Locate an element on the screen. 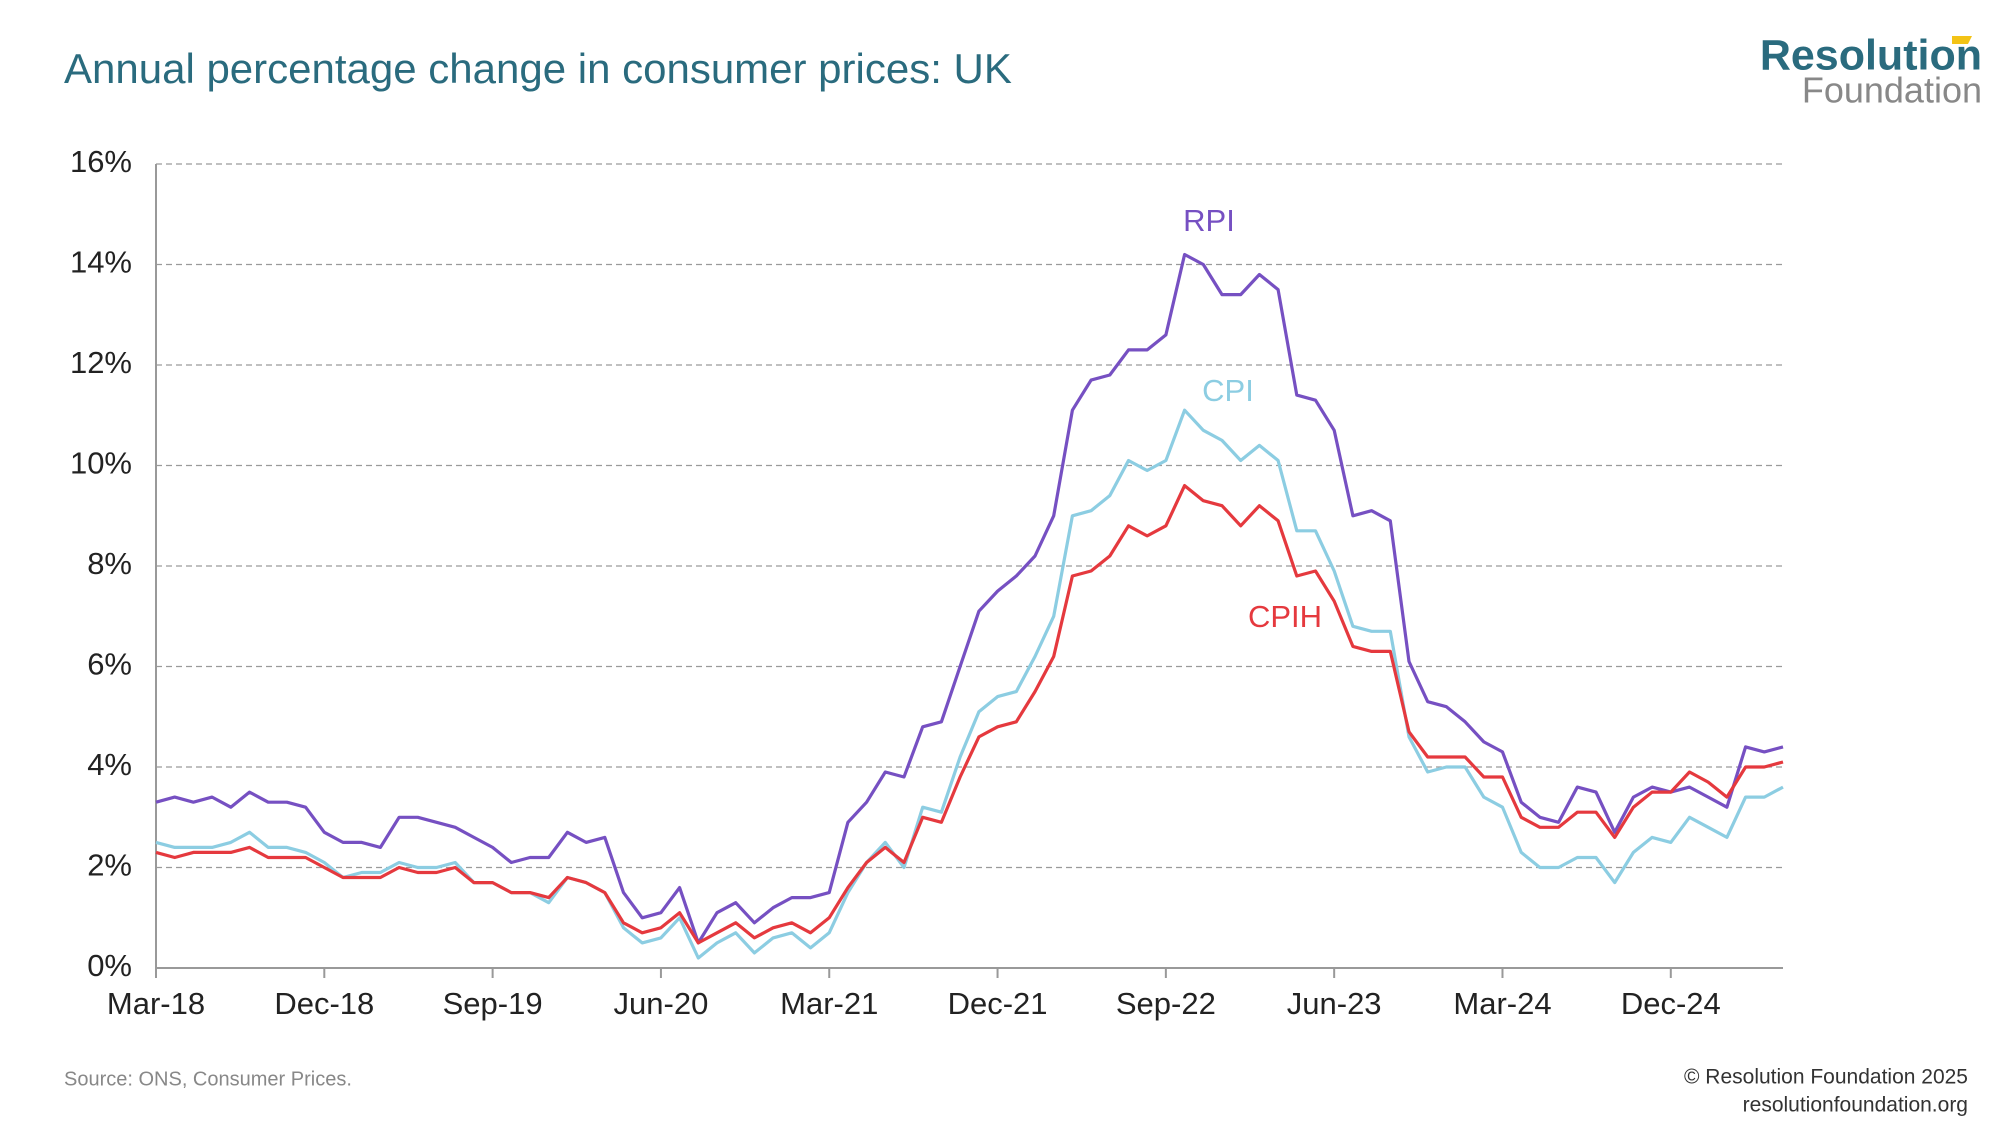  logo-name: Resolution is located at coordinates (1871, 55).